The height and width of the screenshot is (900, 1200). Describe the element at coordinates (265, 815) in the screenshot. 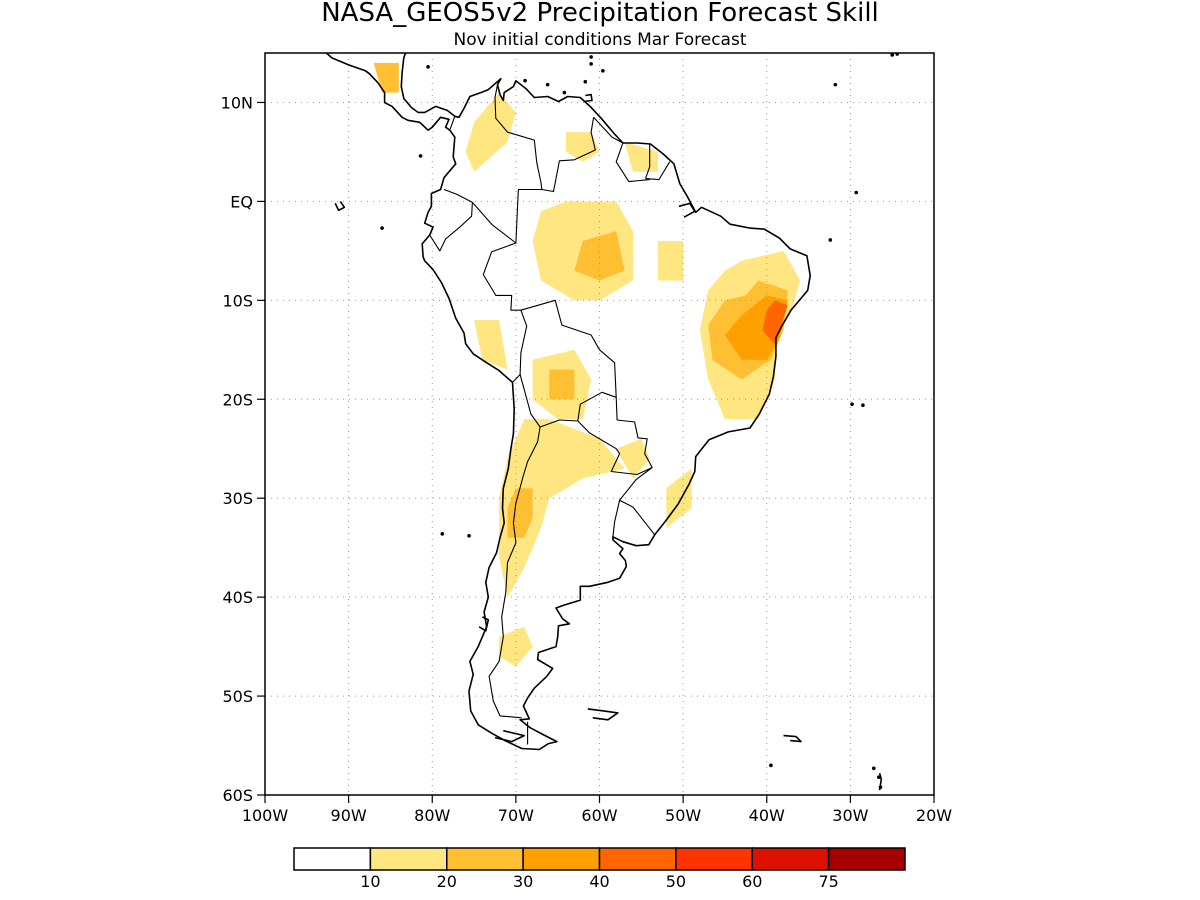

I see `lon-tick-label: 100W` at that location.